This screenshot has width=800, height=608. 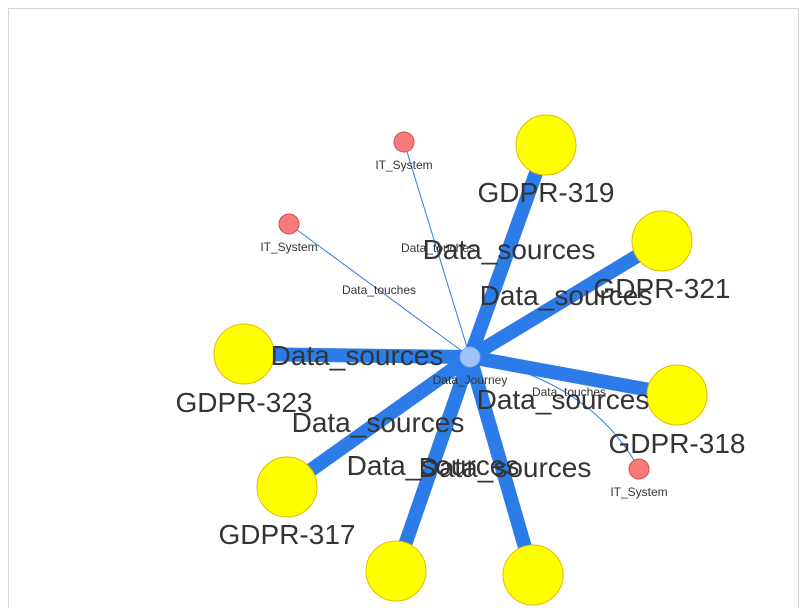 I want to click on gdpr-label-318: GDPR-318, so click(x=677, y=443).